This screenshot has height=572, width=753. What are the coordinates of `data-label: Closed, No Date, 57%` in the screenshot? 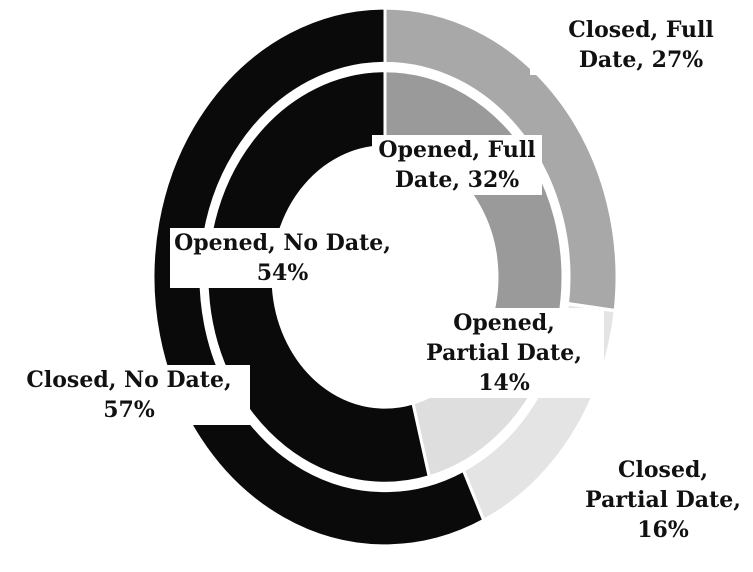 It's located at (129, 395).